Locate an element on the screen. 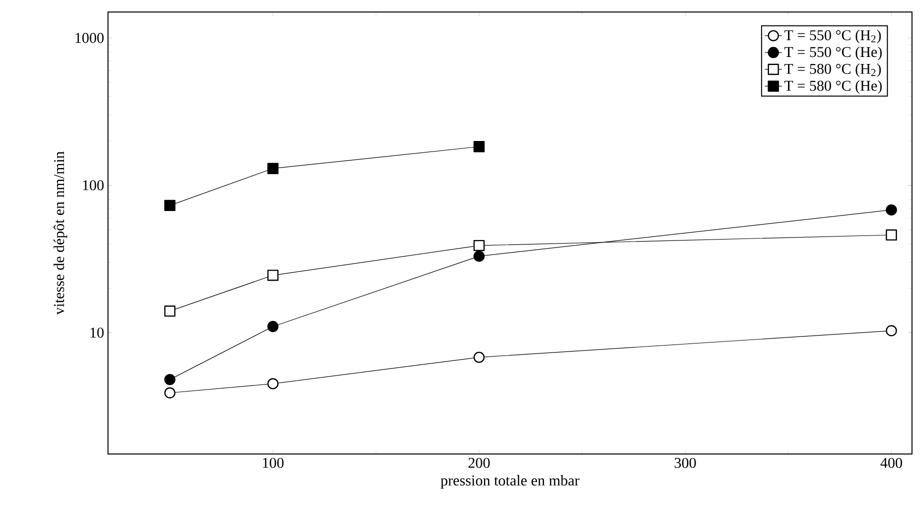 This screenshot has width=920, height=517. x-axis-title: pression totale en mbar is located at coordinates (510, 482).